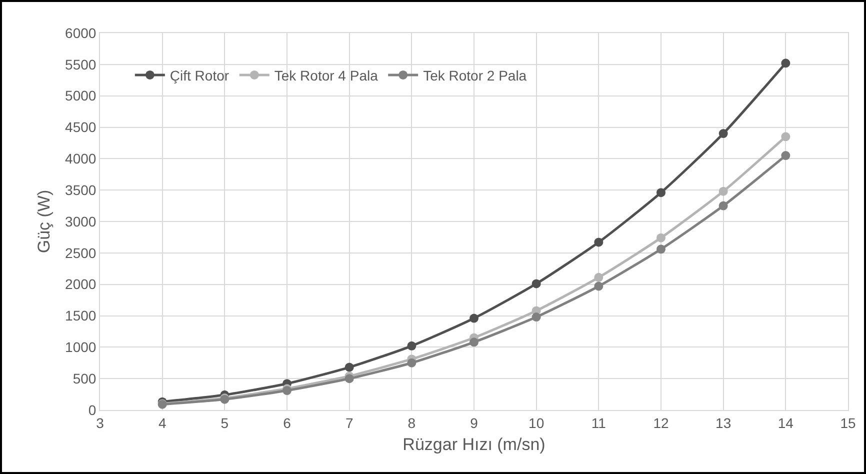  Describe the element at coordinates (100, 422) in the screenshot. I see `x-tick-label: 3` at that location.